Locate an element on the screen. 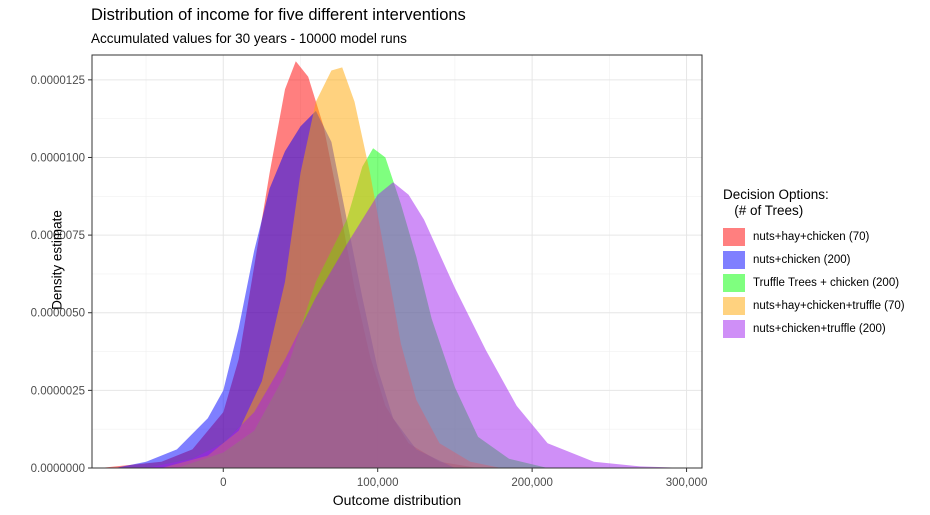  y-tick-label: 0.0000025 is located at coordinates (58, 391).